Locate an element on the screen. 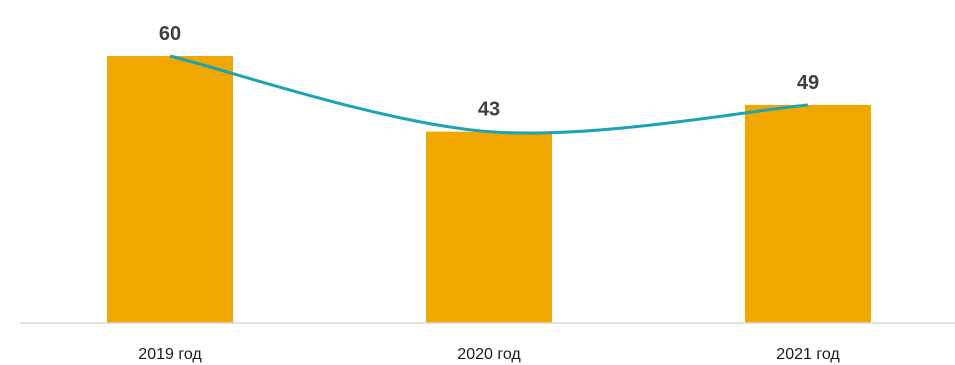  data-label-1: 43 is located at coordinates (489, 110).